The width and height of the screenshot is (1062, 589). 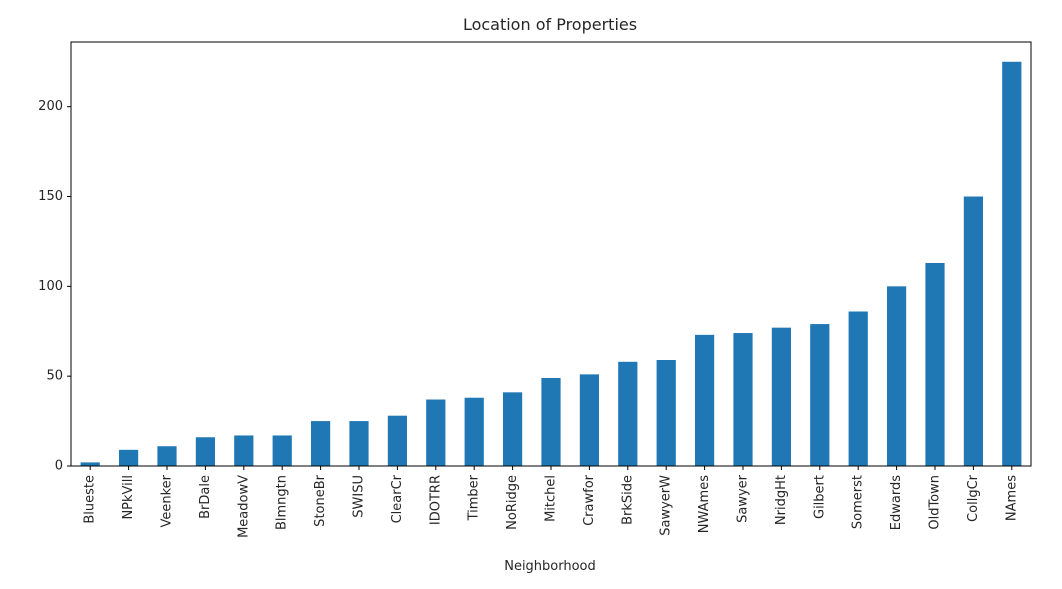 What do you see at coordinates (1011, 498) in the screenshot?
I see `x-tick-label: NAmes` at bounding box center [1011, 498].